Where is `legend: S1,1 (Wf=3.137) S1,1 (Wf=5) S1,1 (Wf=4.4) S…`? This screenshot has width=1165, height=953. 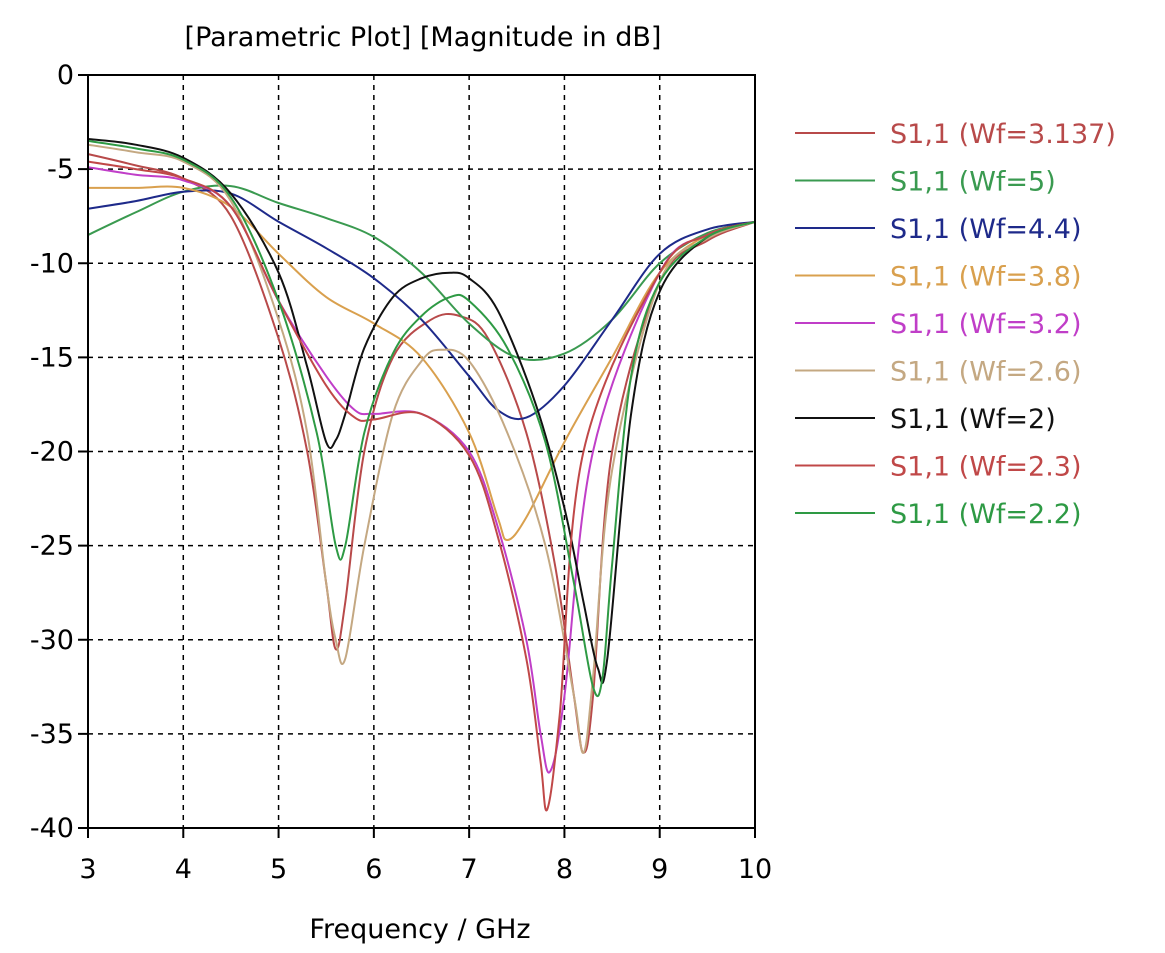 legend: S1,1 (Wf=3.137) S1,1 (Wf=5) S1,1 (Wf=4.4) S… is located at coordinates (955, 324).